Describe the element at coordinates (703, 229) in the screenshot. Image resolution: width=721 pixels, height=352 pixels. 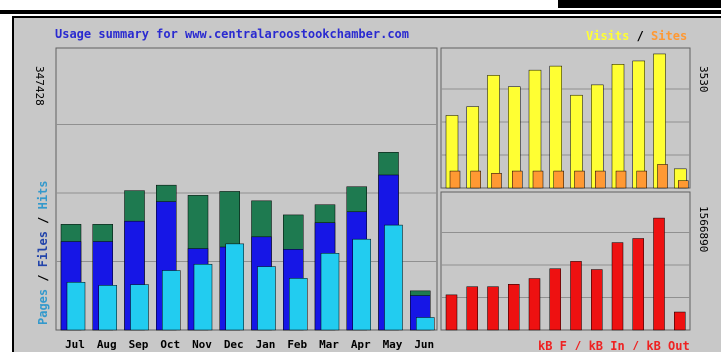
I see `right-bottom-max-label: 1566890` at that location.